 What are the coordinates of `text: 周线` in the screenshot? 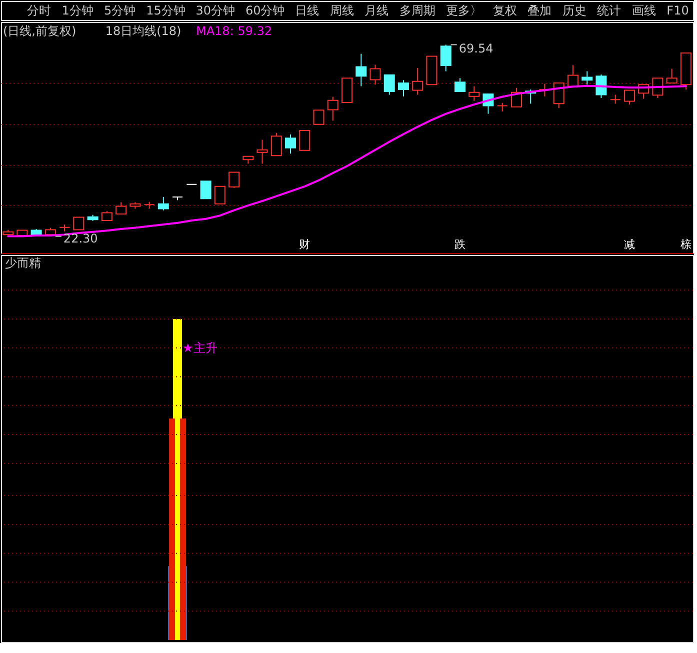 It's located at (342, 11).